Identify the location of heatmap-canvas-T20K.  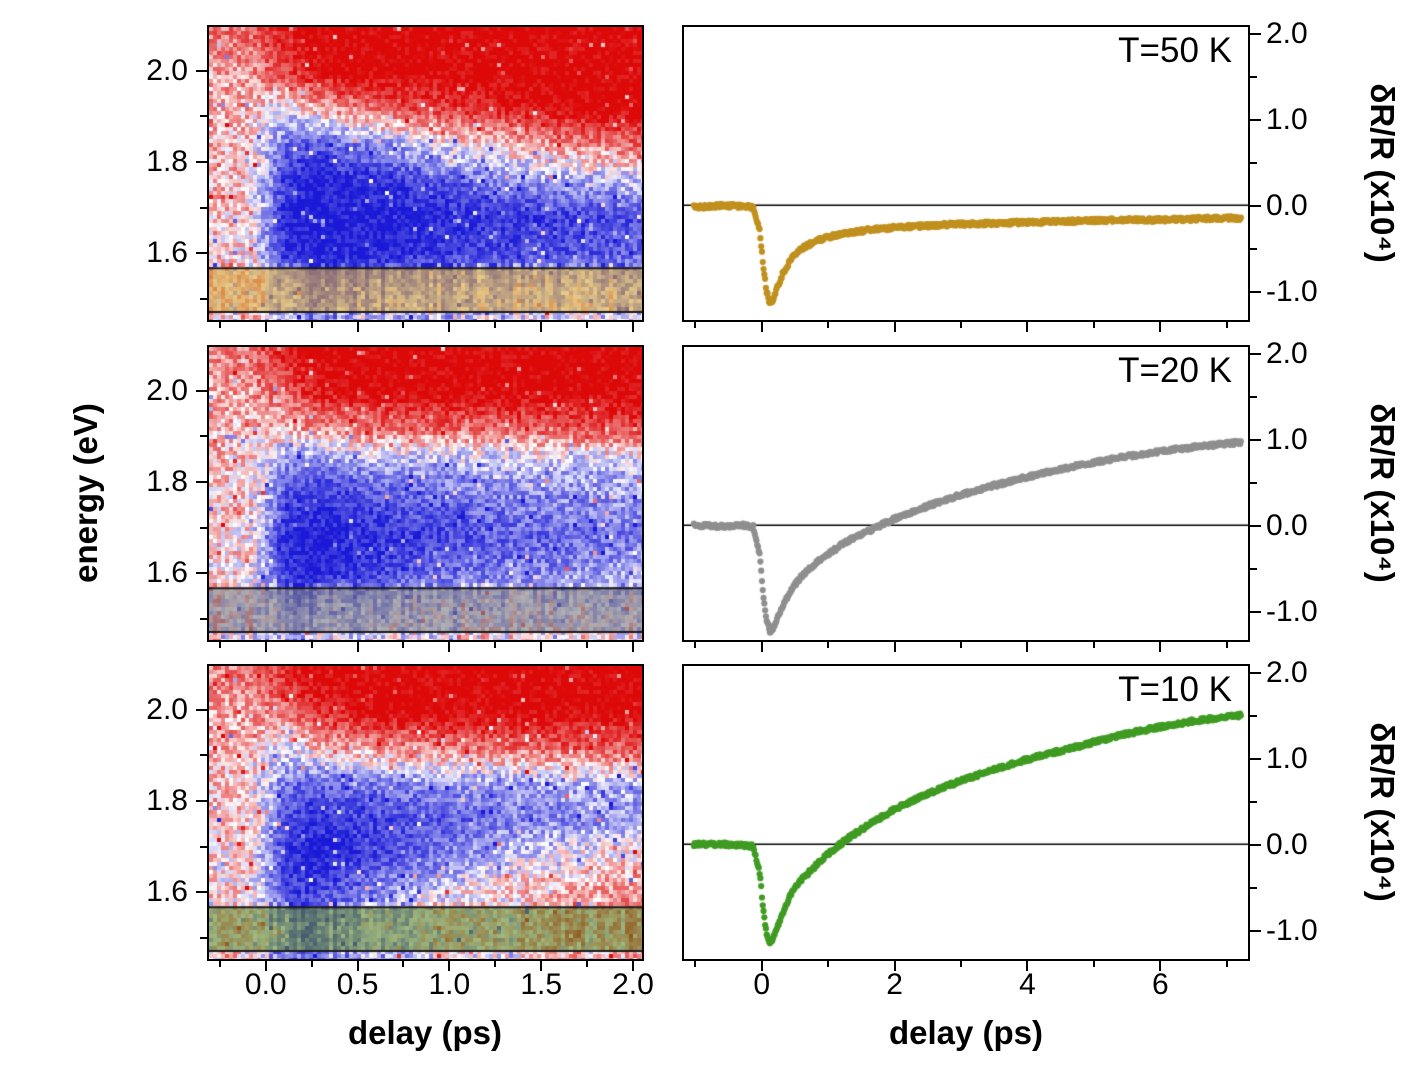
(425, 493).